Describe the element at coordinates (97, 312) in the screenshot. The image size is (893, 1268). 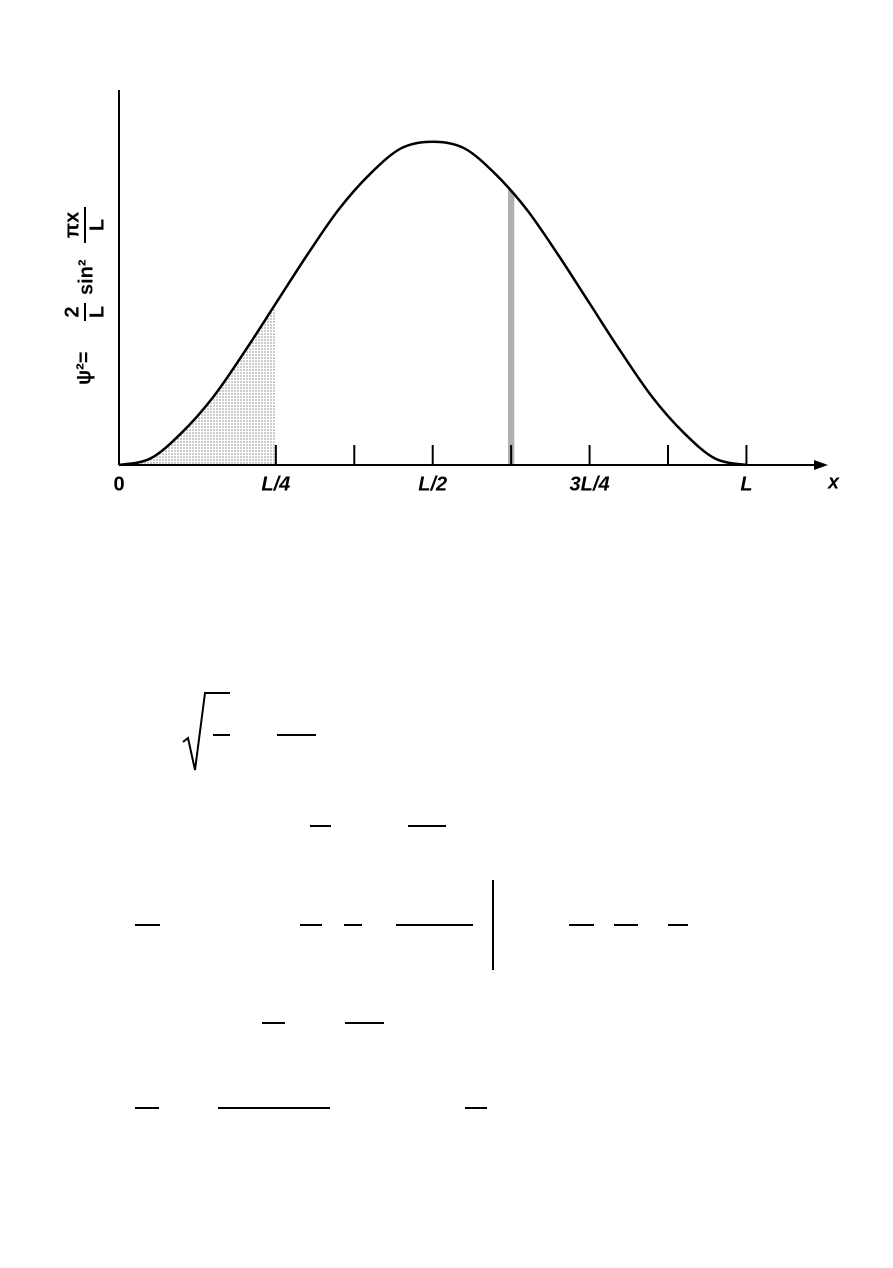
I see `ylabel-coef-den: L` at that location.